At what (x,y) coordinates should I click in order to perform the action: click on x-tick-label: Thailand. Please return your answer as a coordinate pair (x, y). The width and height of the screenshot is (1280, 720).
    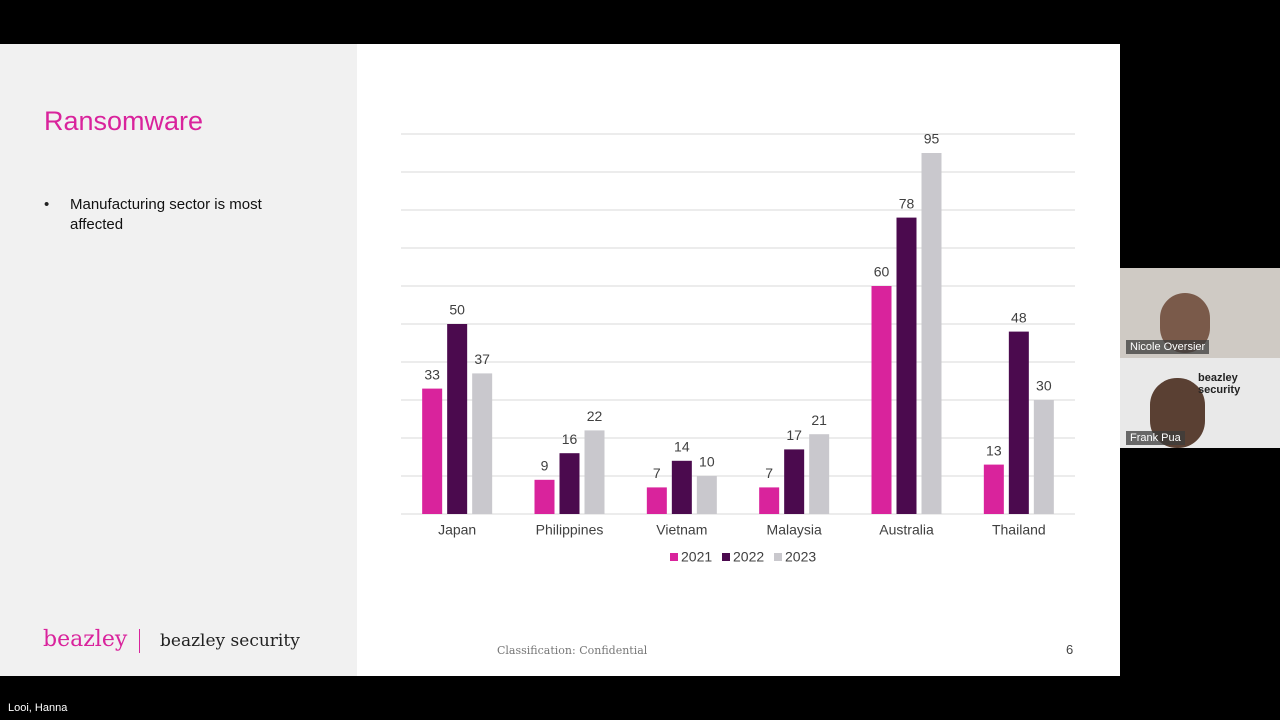
    Looking at the image, I should click on (1019, 530).